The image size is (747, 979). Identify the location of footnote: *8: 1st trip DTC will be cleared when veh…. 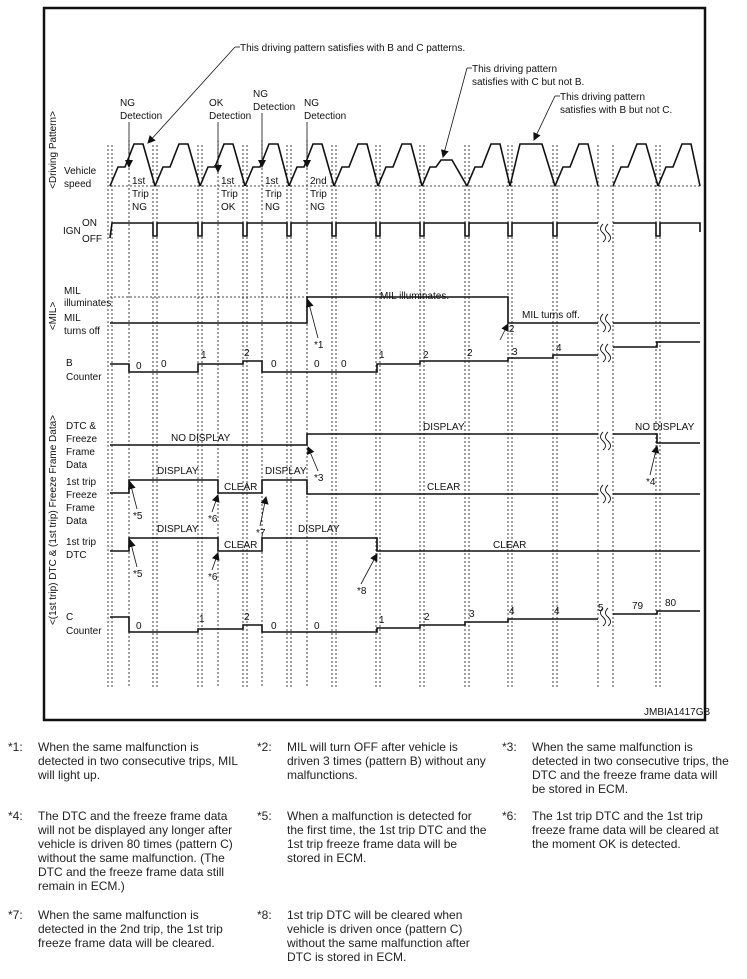
(373, 936).